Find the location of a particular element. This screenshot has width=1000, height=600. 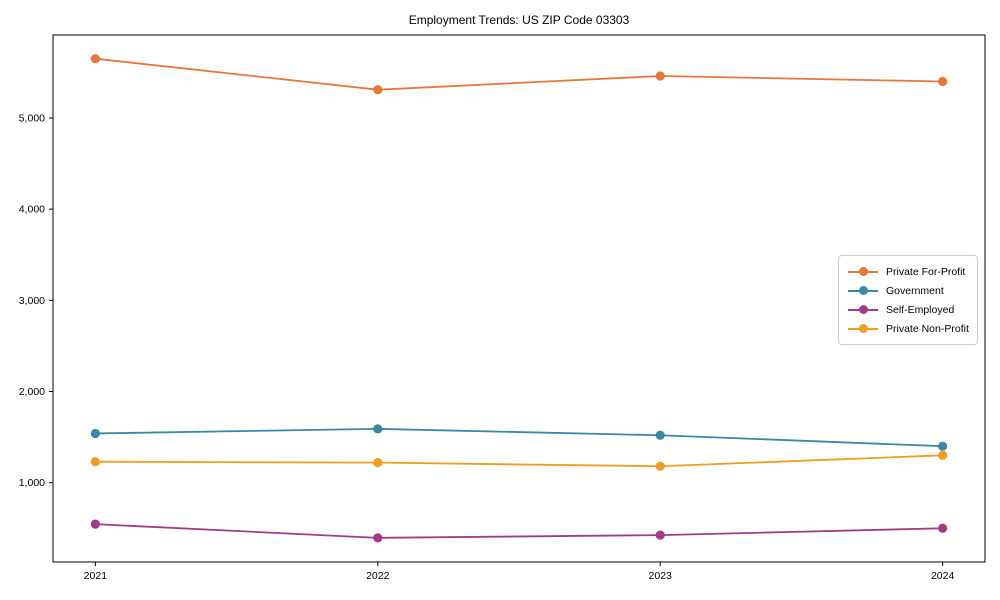

y-tick-label: 3,000 is located at coordinates (32, 301).